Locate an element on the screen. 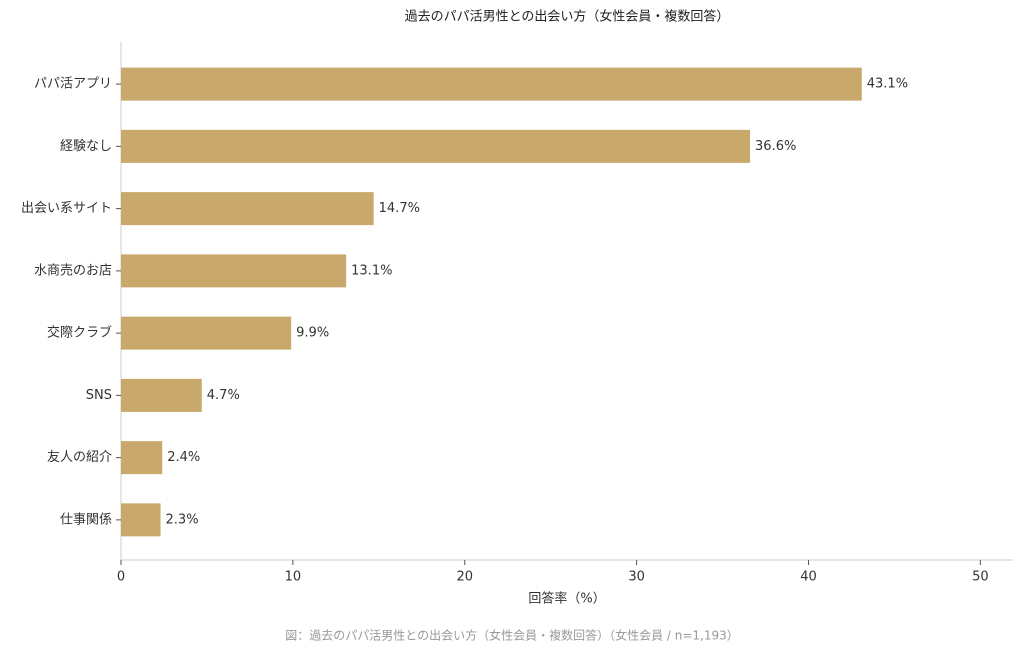  value-label: 36.6% is located at coordinates (775, 146).